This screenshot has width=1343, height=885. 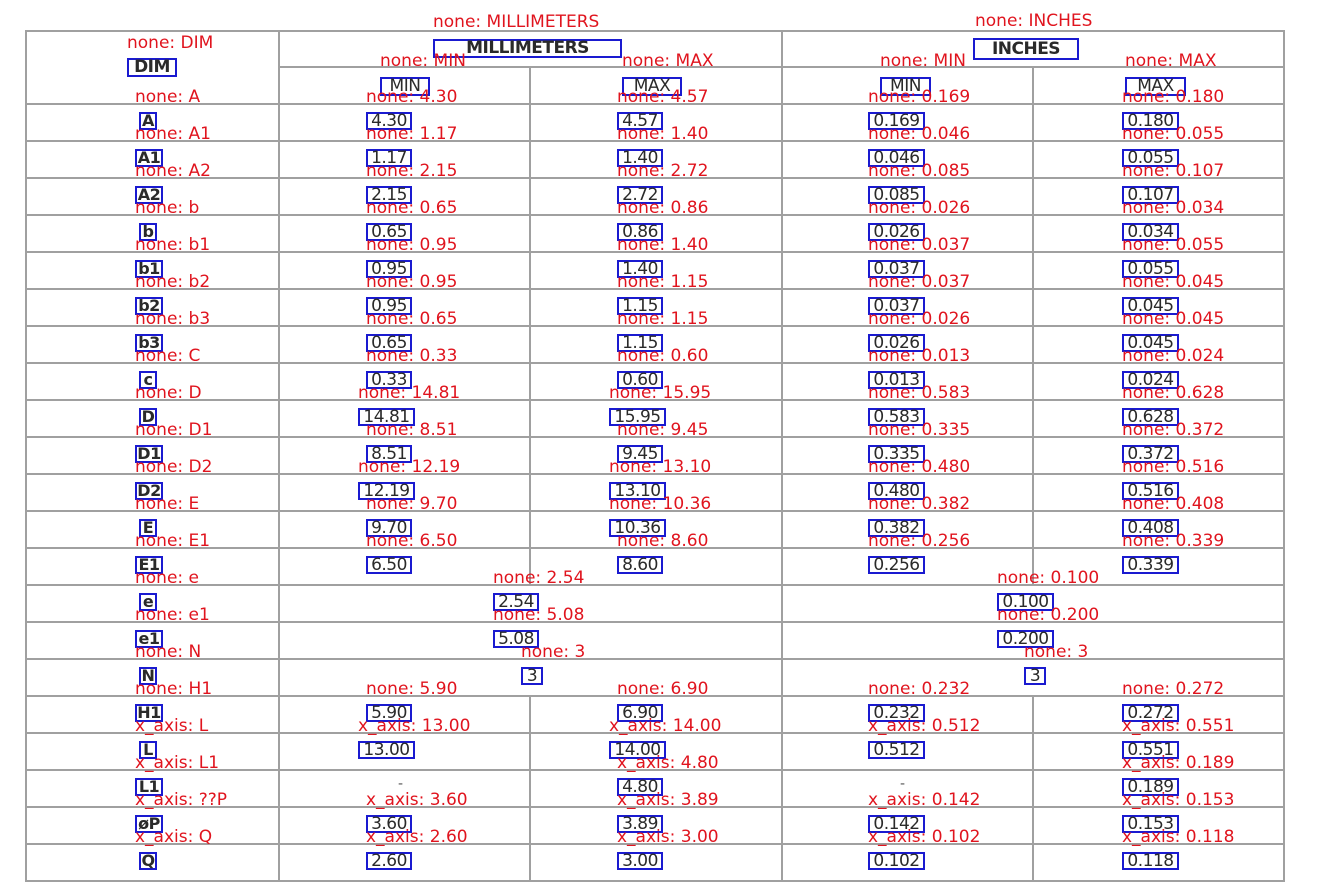 I want to click on mm-max-value: 15.95, so click(x=637, y=417).